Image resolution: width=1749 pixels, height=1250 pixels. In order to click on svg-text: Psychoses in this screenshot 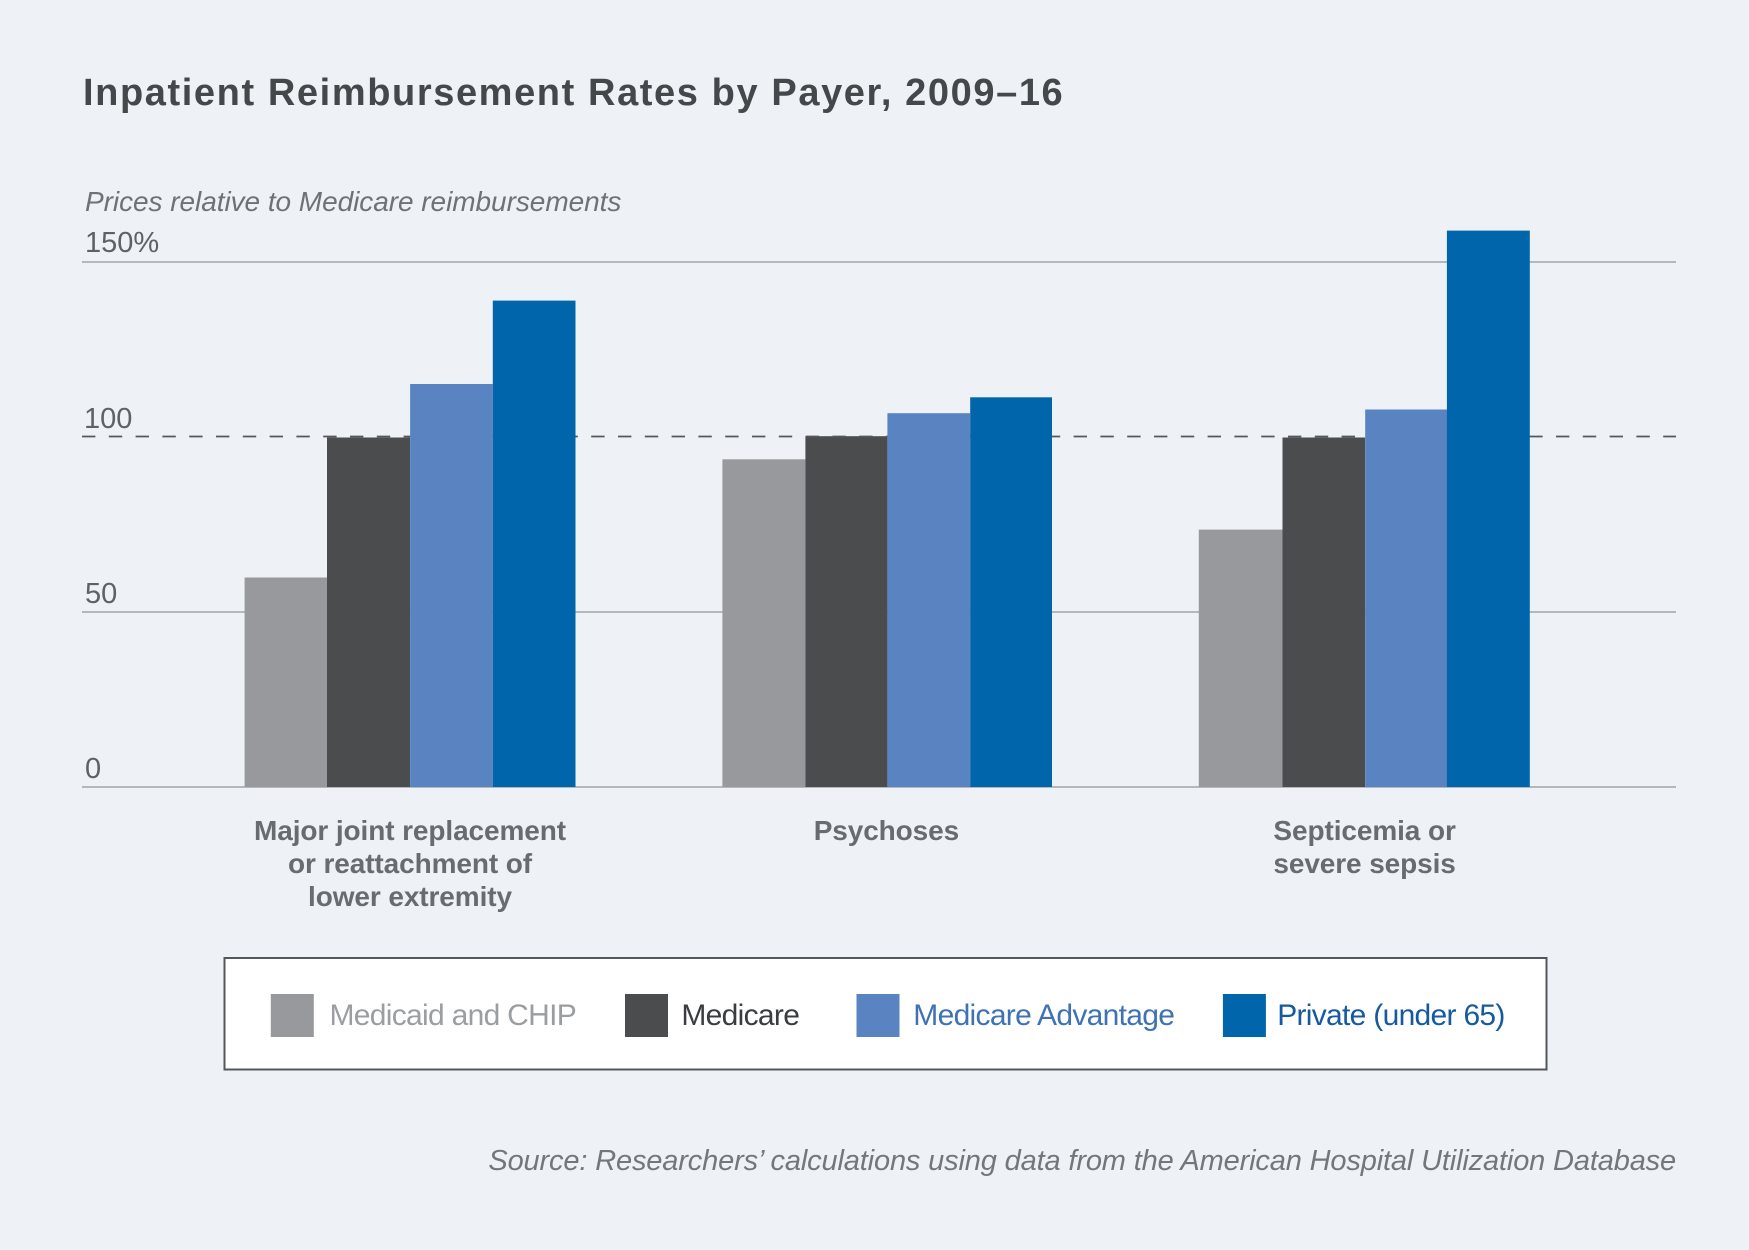, I will do `click(886, 830)`.